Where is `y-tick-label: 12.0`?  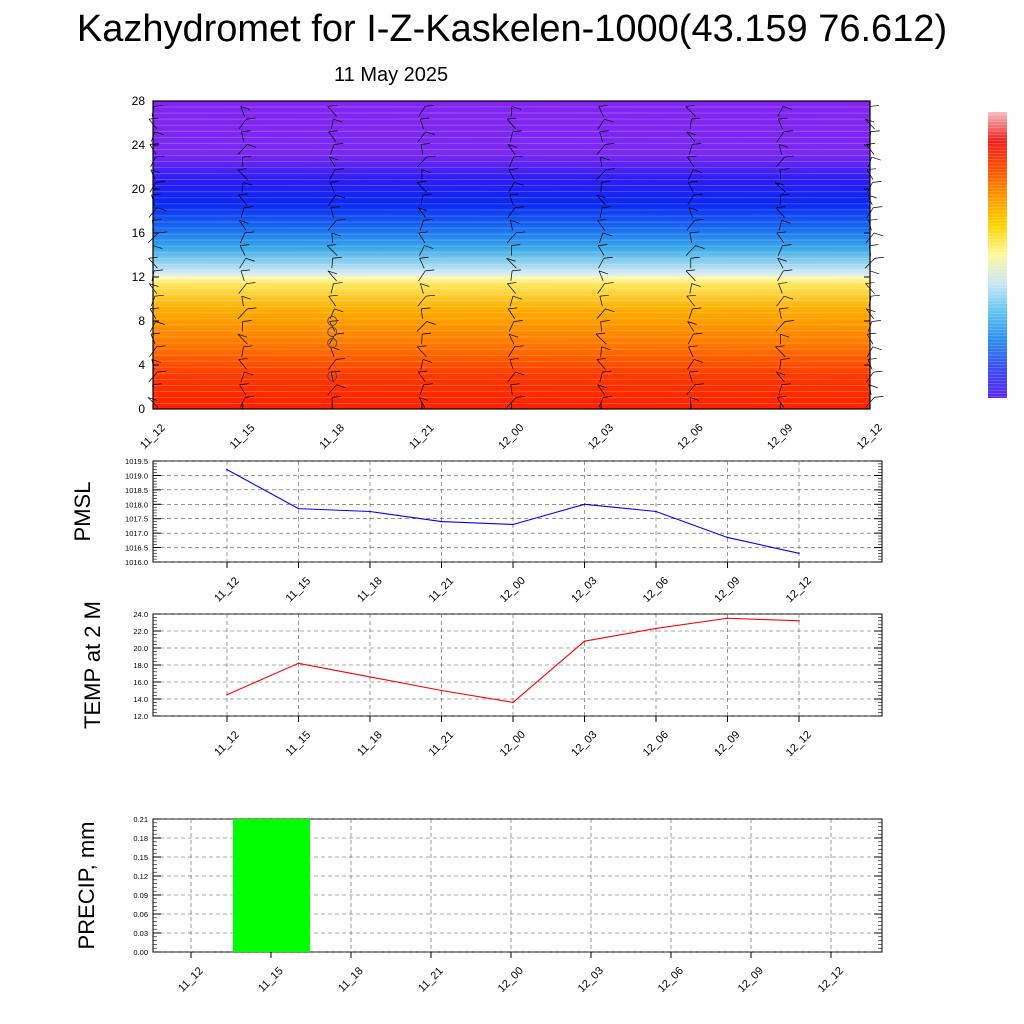
y-tick-label: 12.0 is located at coordinates (140, 716).